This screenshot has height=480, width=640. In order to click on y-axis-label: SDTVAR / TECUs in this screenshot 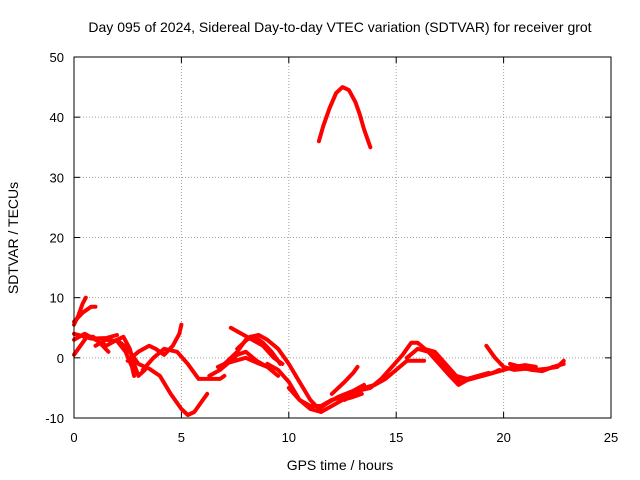, I will do `click(13, 238)`.